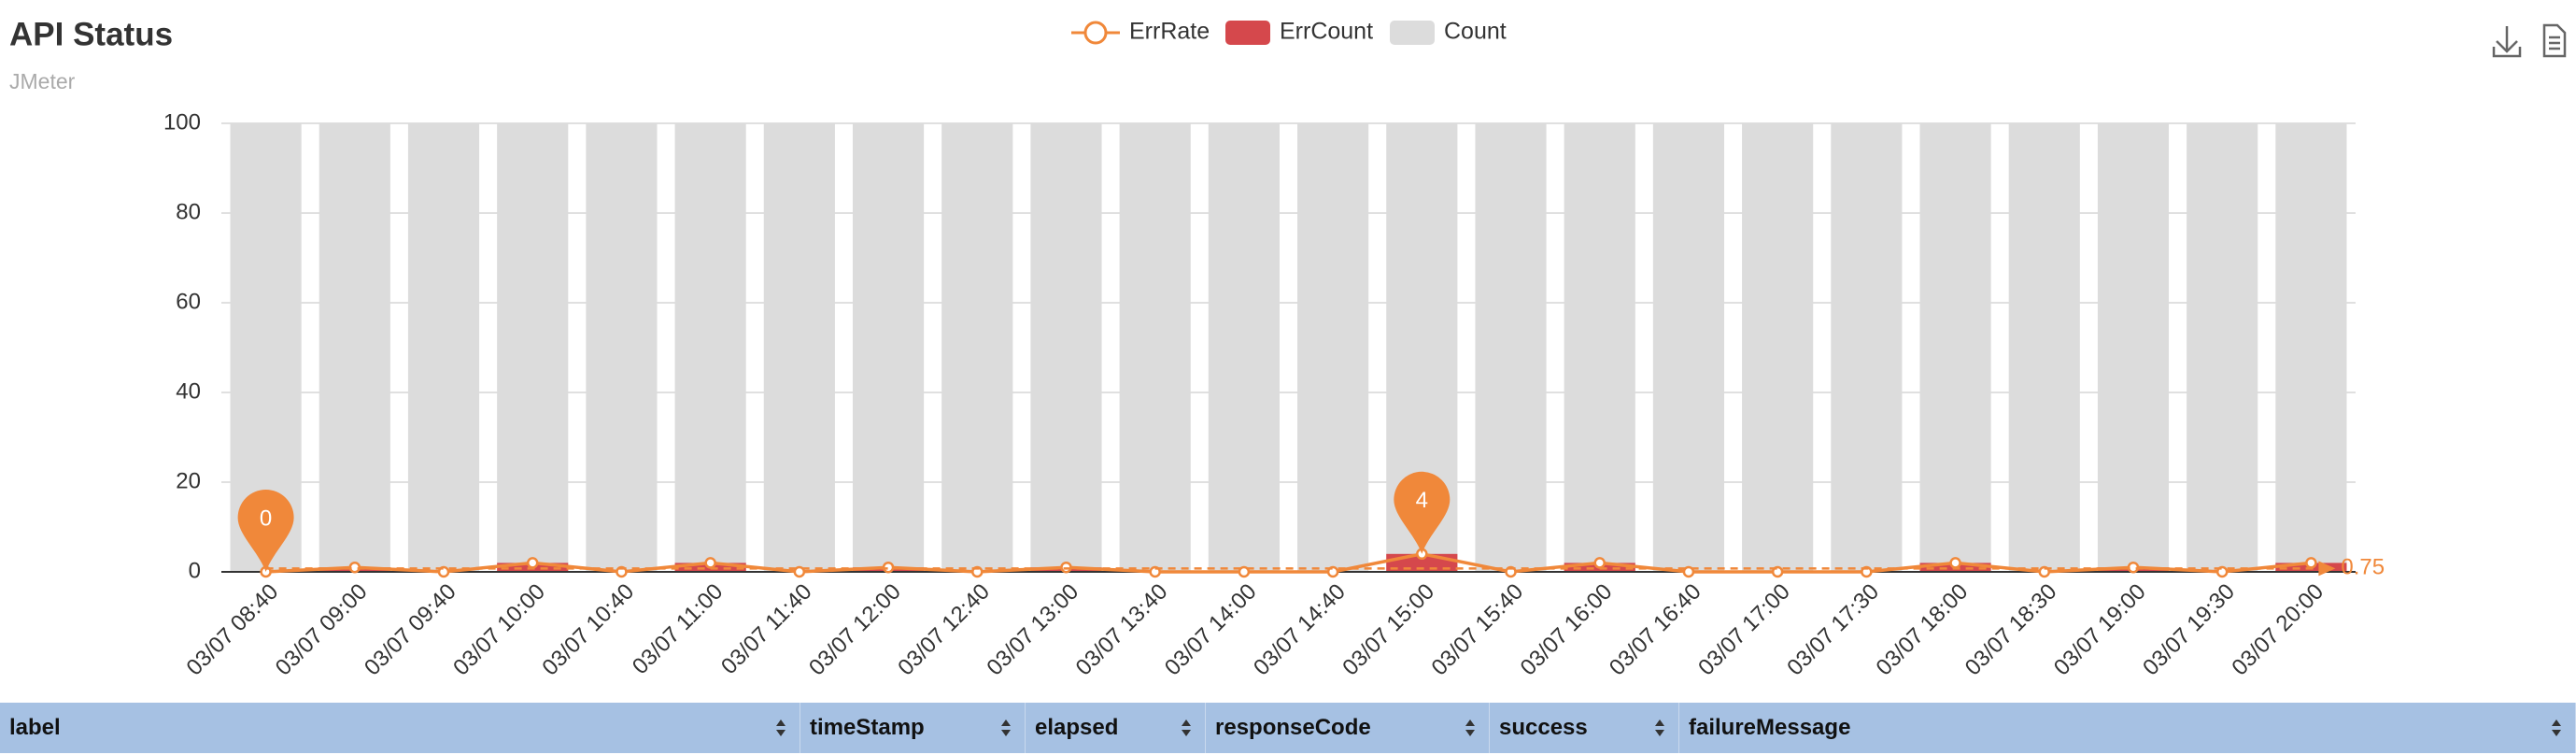 This screenshot has width=2576, height=755. I want to click on legend-label: Count, so click(1475, 32).